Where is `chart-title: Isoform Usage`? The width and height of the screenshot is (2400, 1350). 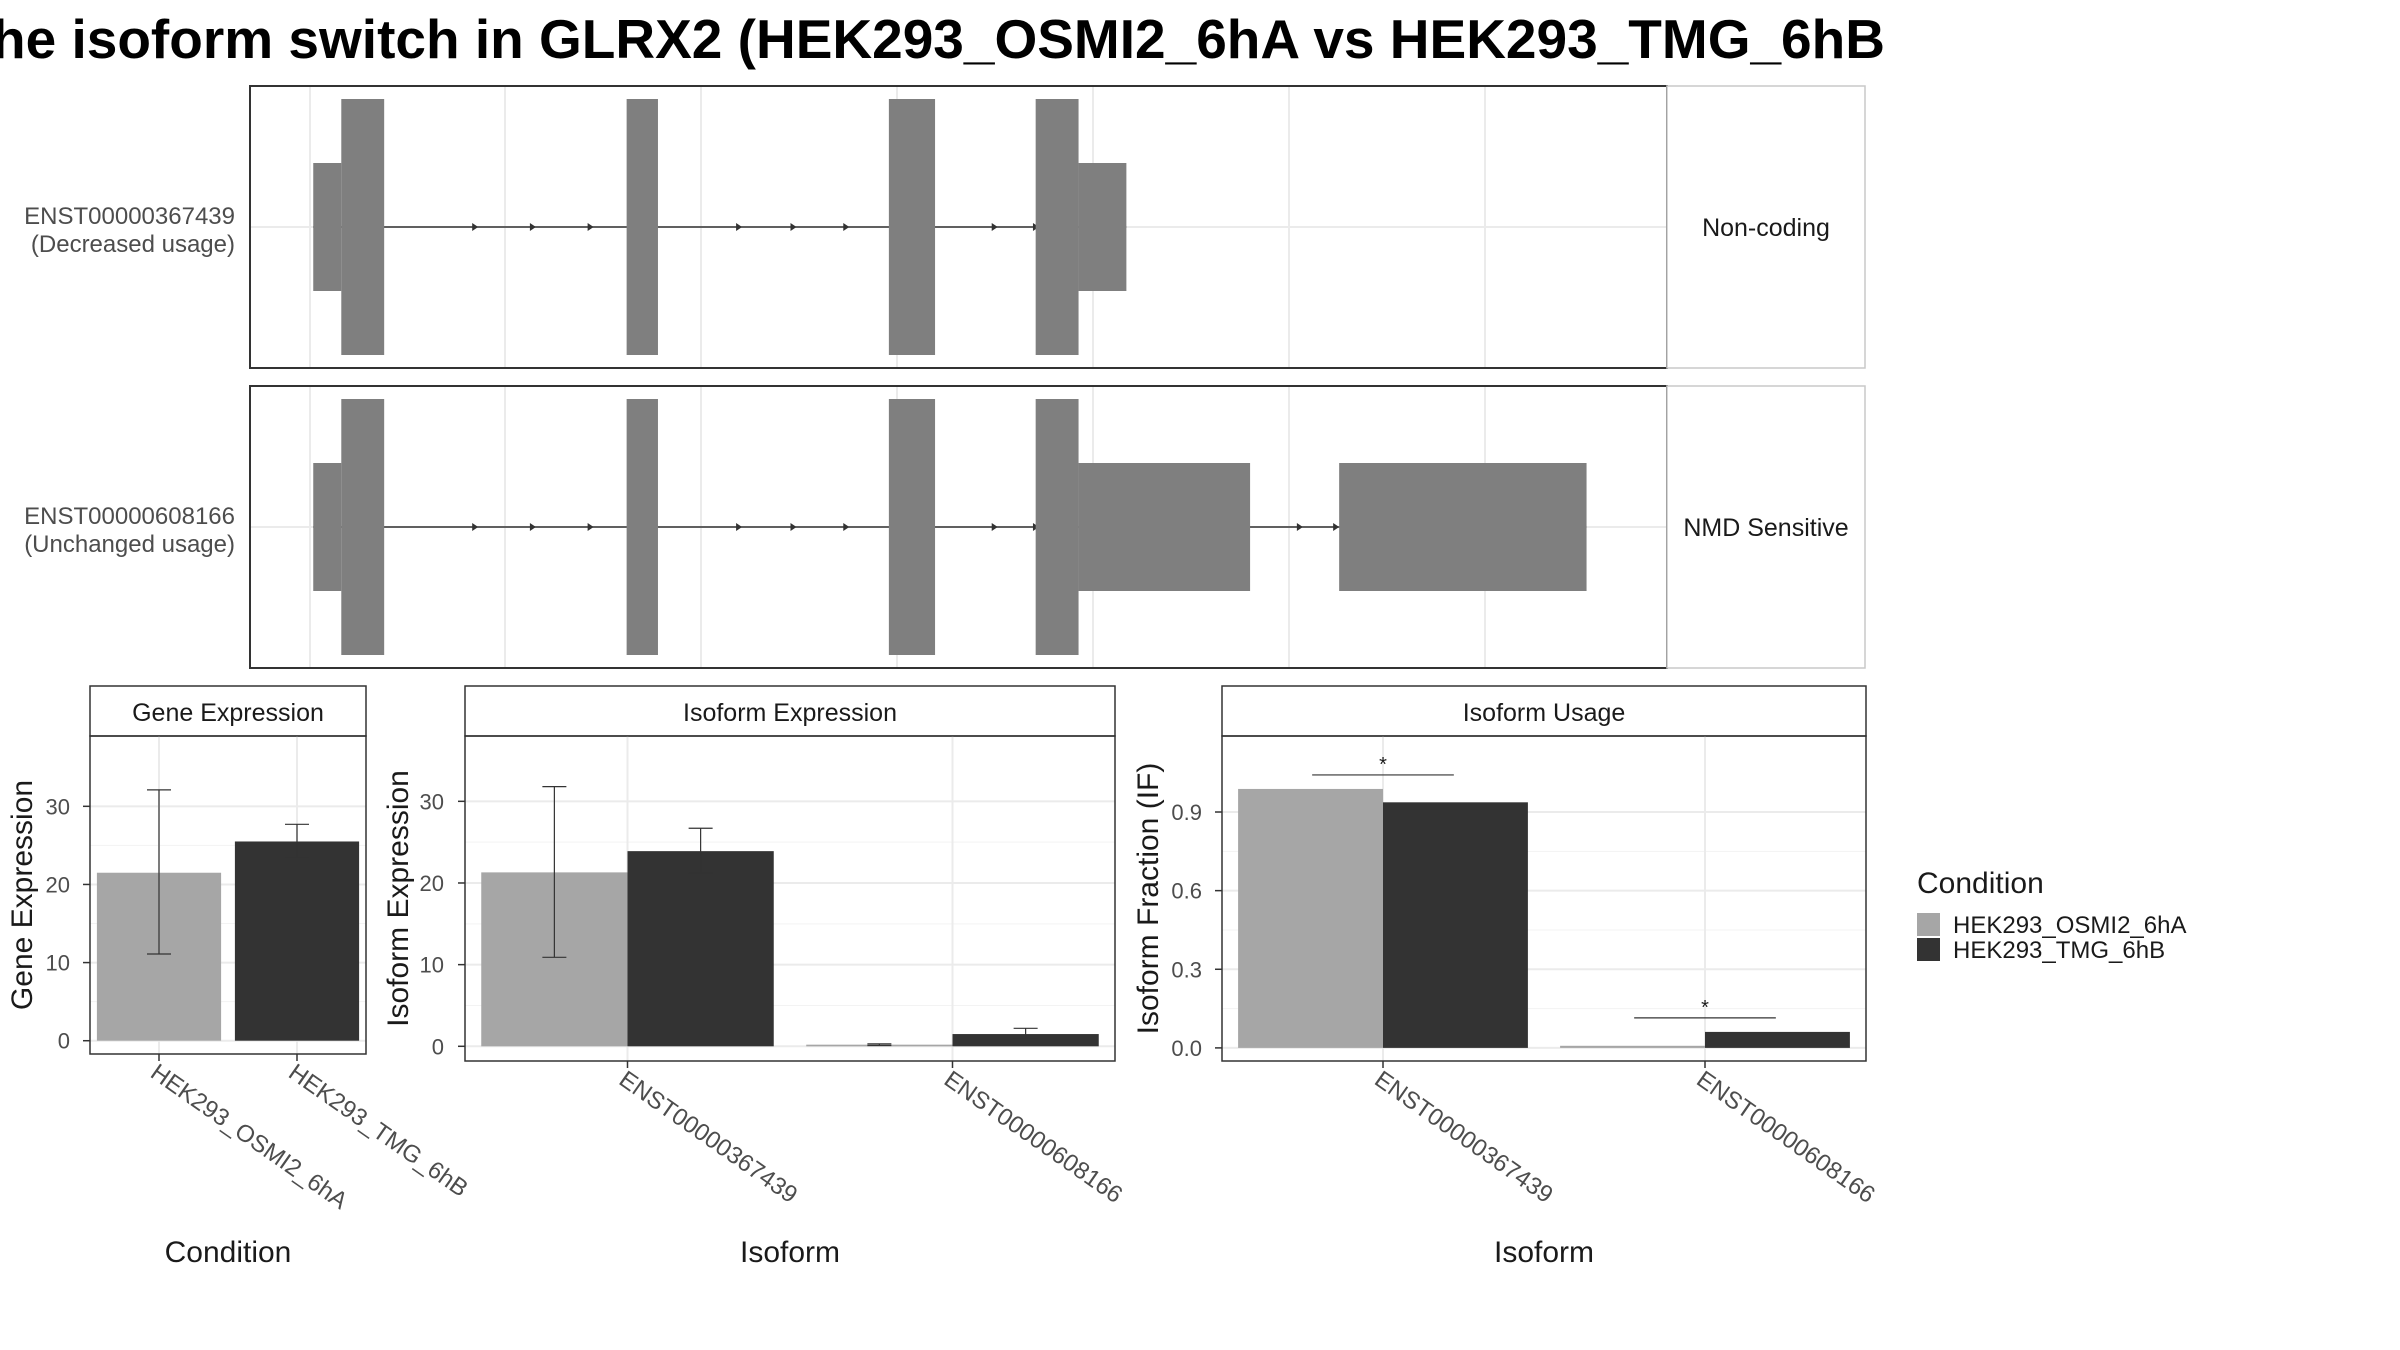
chart-title: Isoform Usage is located at coordinates (1544, 713).